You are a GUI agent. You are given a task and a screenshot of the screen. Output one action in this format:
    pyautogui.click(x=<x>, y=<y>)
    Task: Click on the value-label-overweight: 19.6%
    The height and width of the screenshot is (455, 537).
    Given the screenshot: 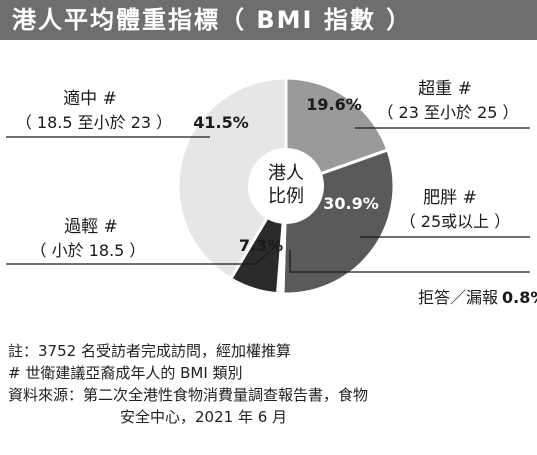 What is the action you would take?
    pyautogui.click(x=334, y=104)
    